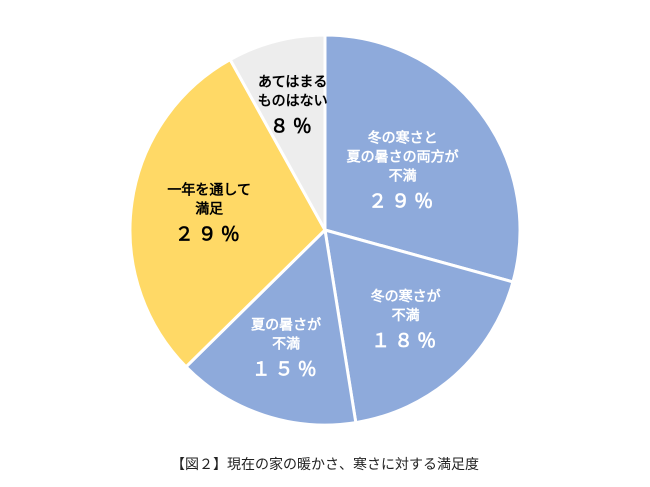  Describe the element at coordinates (406, 296) in the screenshot. I see `slice-label: 冬の寒さが` at that location.